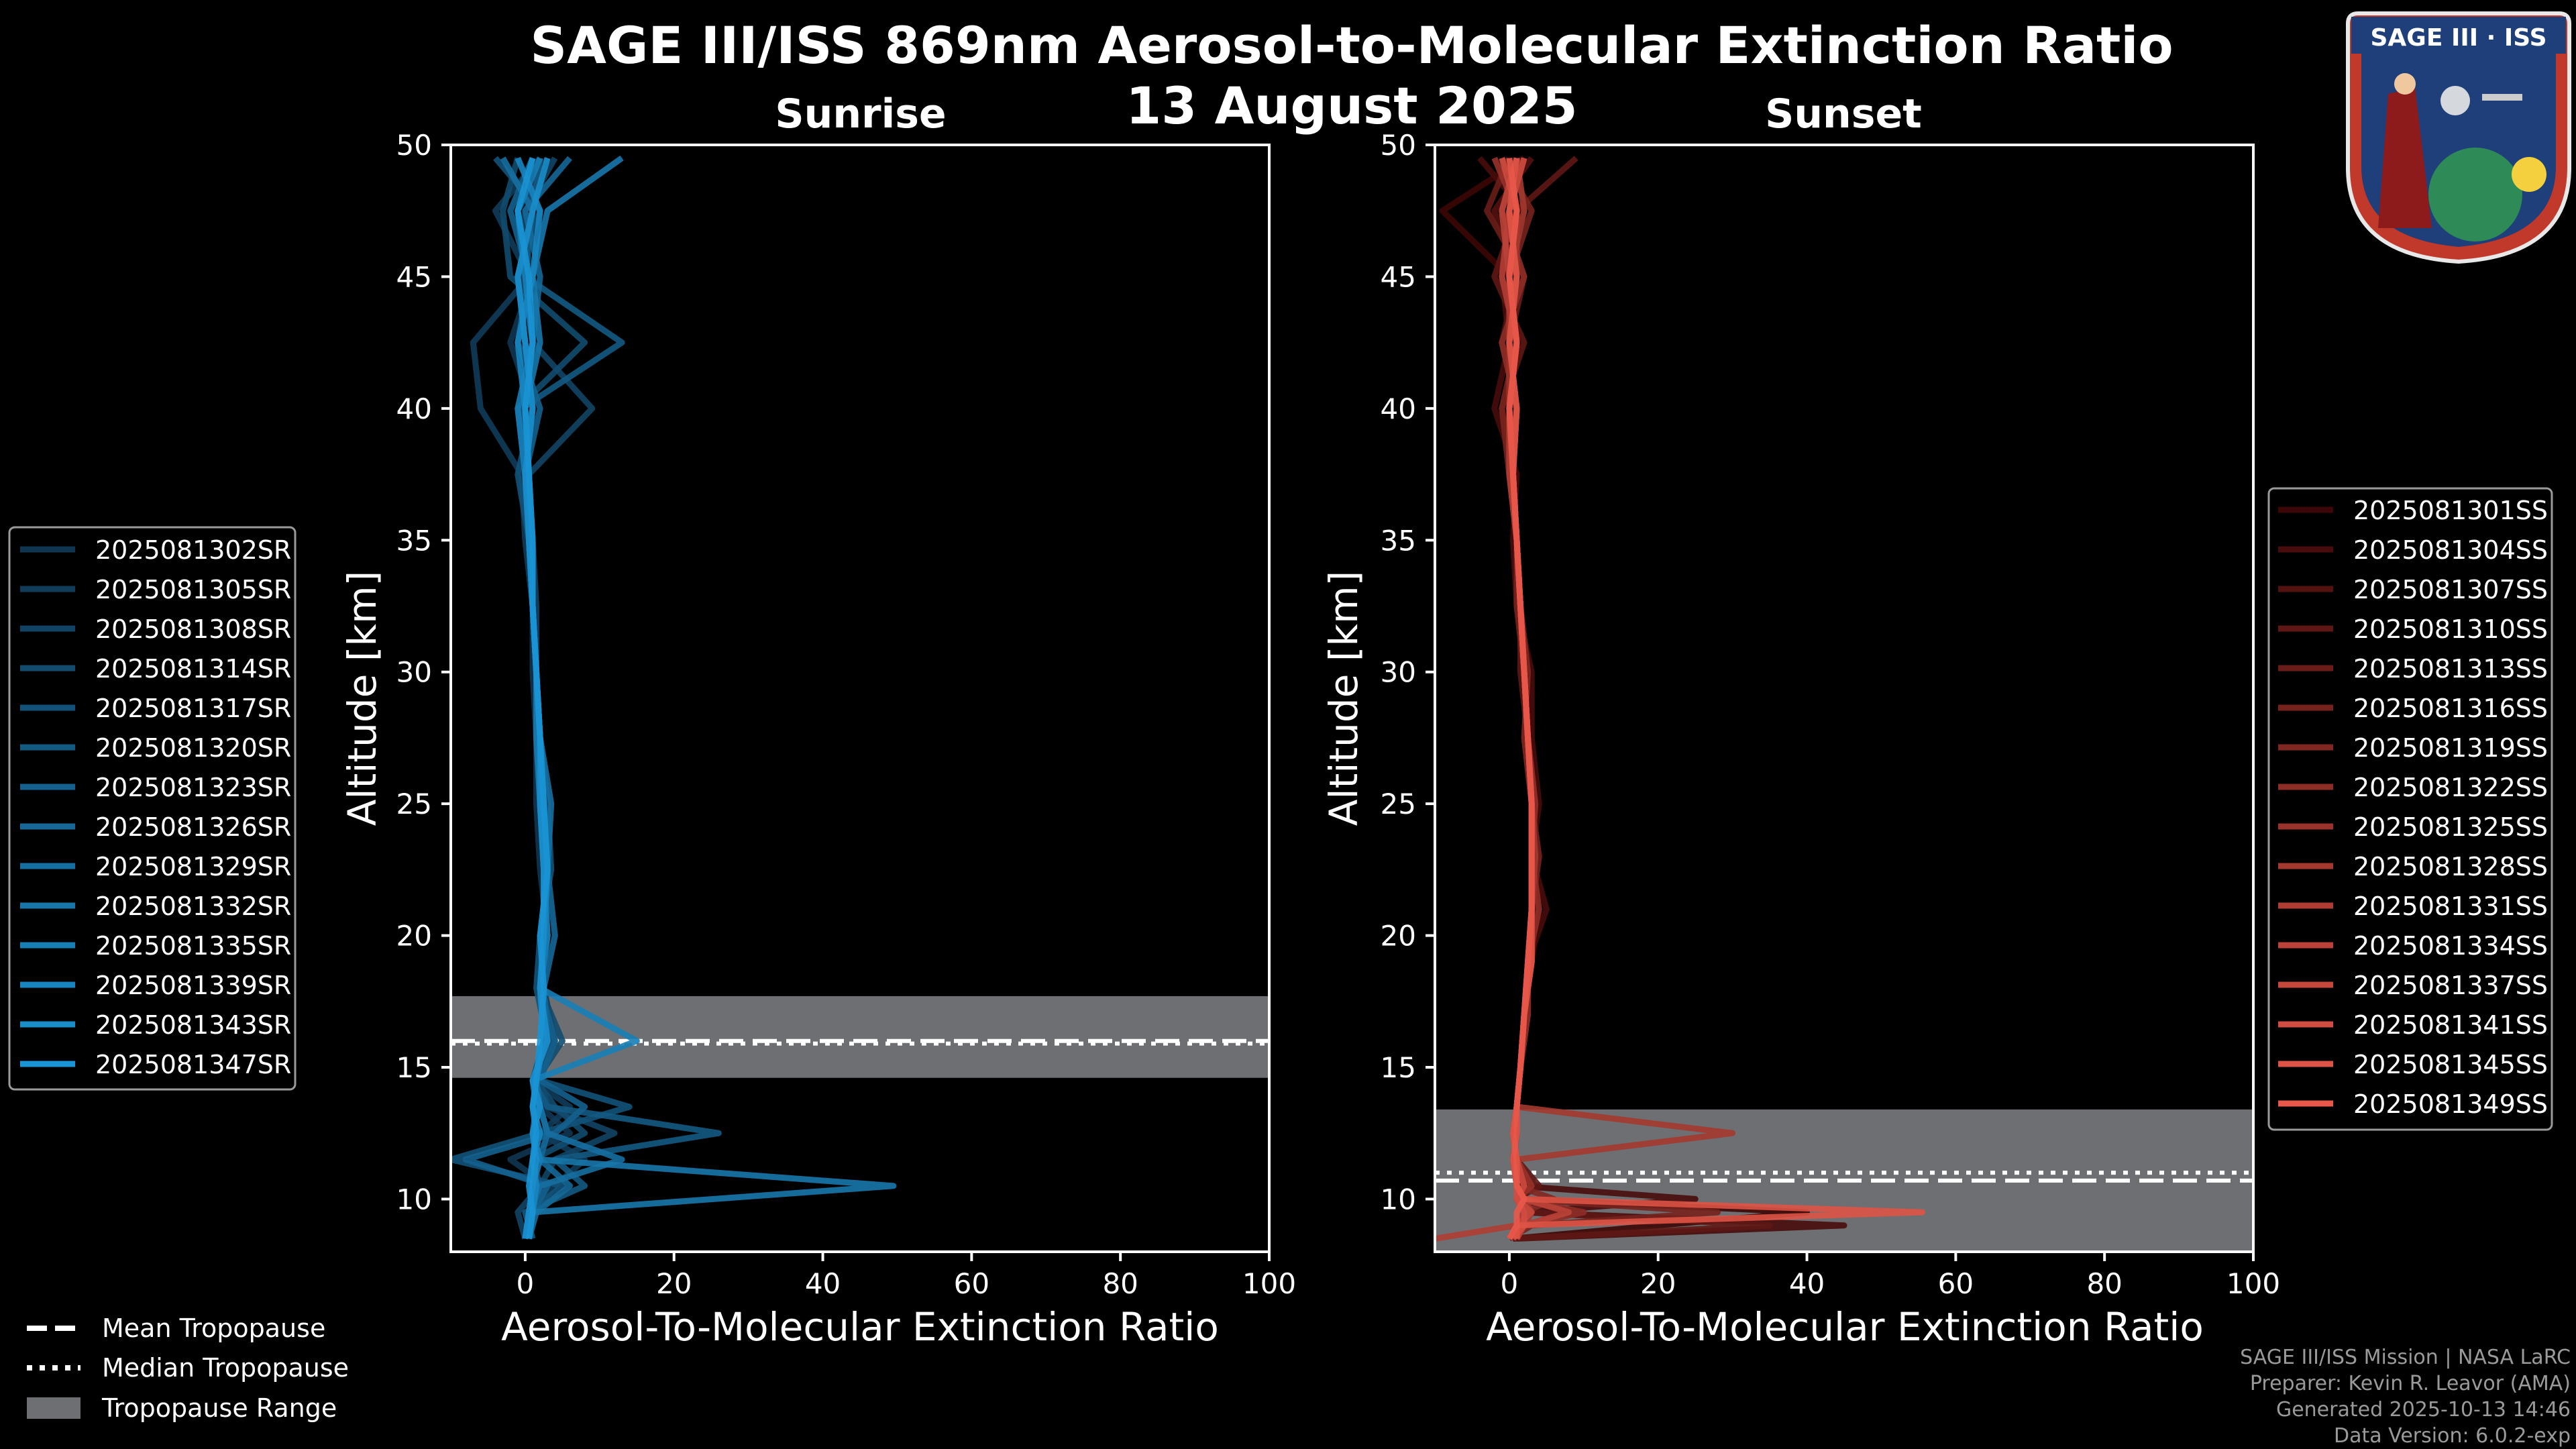 The width and height of the screenshot is (2576, 1449). Describe the element at coordinates (2450, 589) in the screenshot. I see `legend-entry-label: 2025081307SS` at that location.